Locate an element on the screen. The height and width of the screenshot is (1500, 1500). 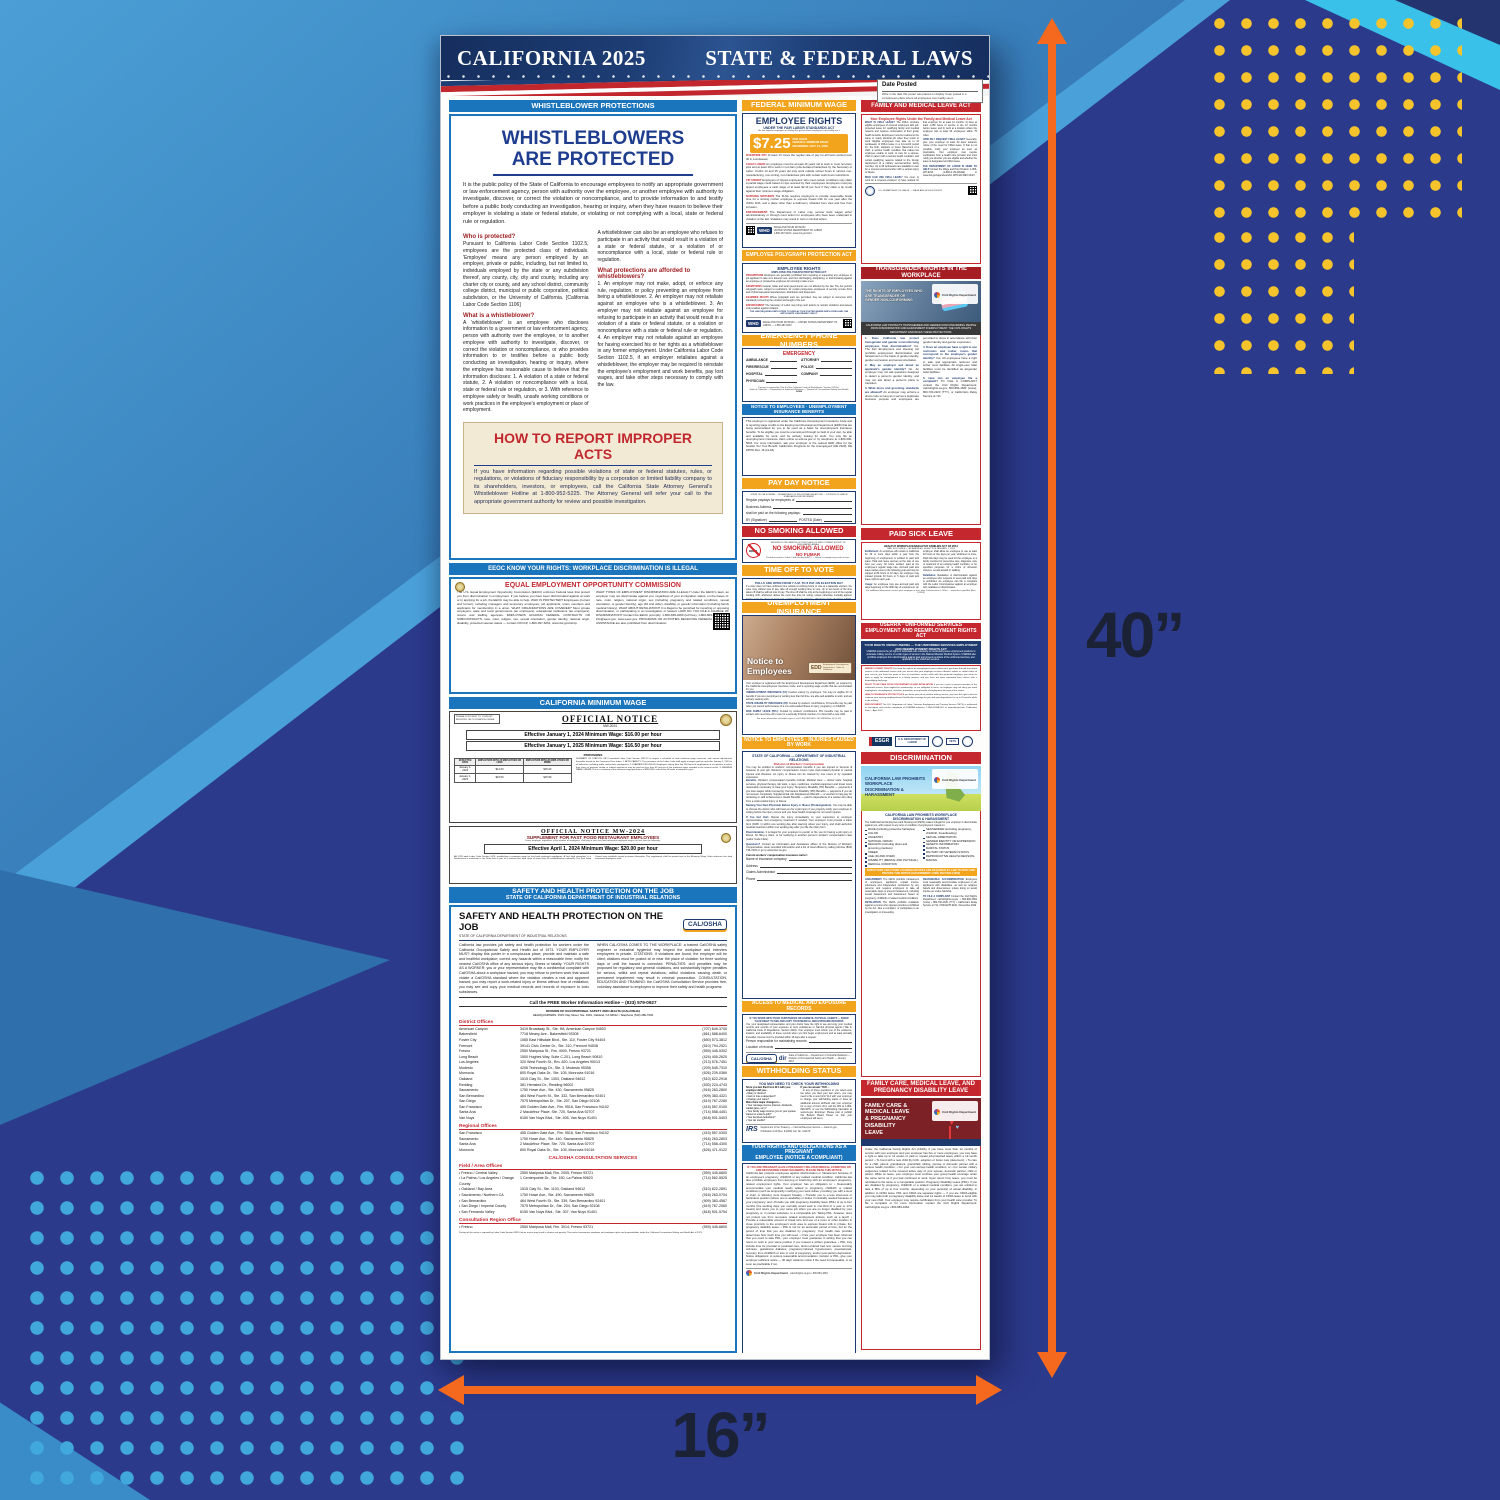
poster-title-right: STATE & FEDERAL LAWS is located at coordinates (839, 57).